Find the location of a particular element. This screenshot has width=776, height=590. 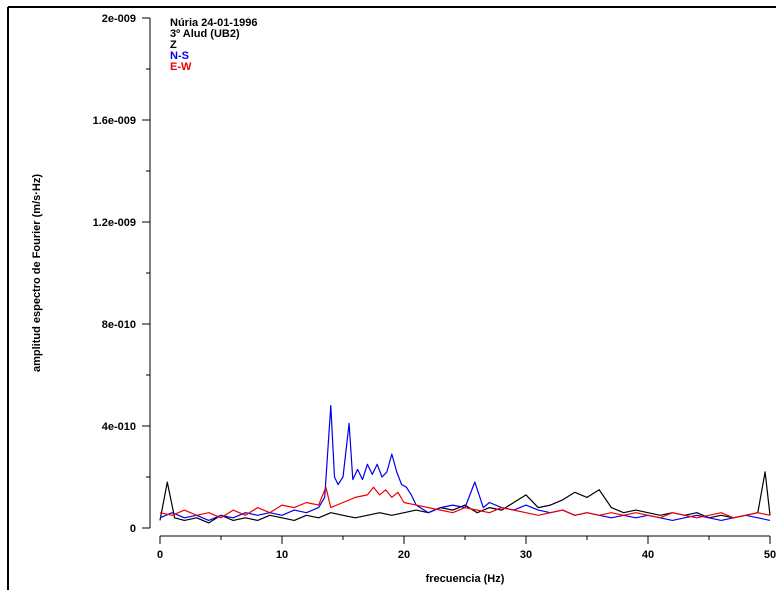

legend-entry: E-W is located at coordinates (181, 67).